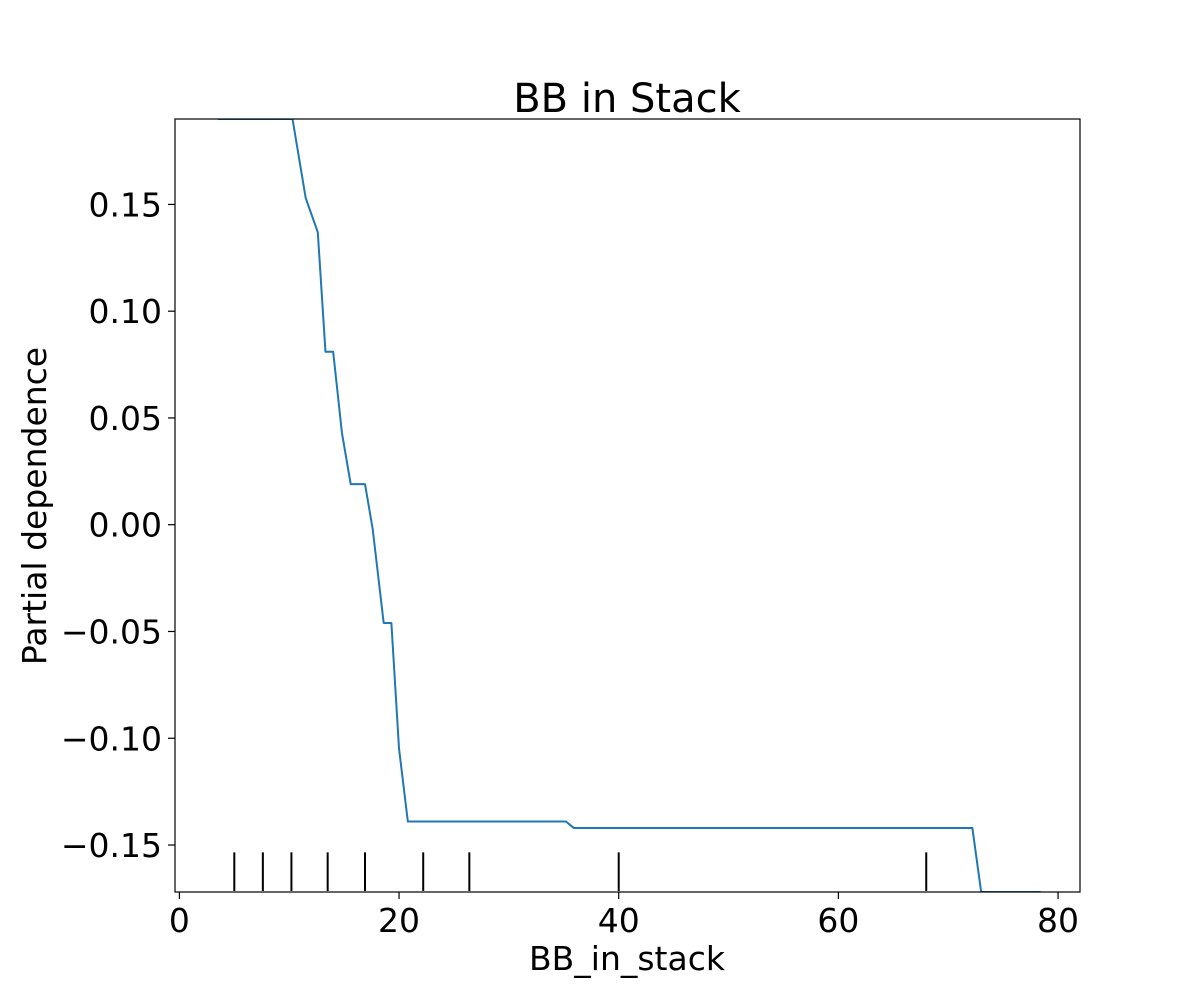  Describe the element at coordinates (111, 631) in the screenshot. I see `y-tick-label-4: −0.05` at that location.